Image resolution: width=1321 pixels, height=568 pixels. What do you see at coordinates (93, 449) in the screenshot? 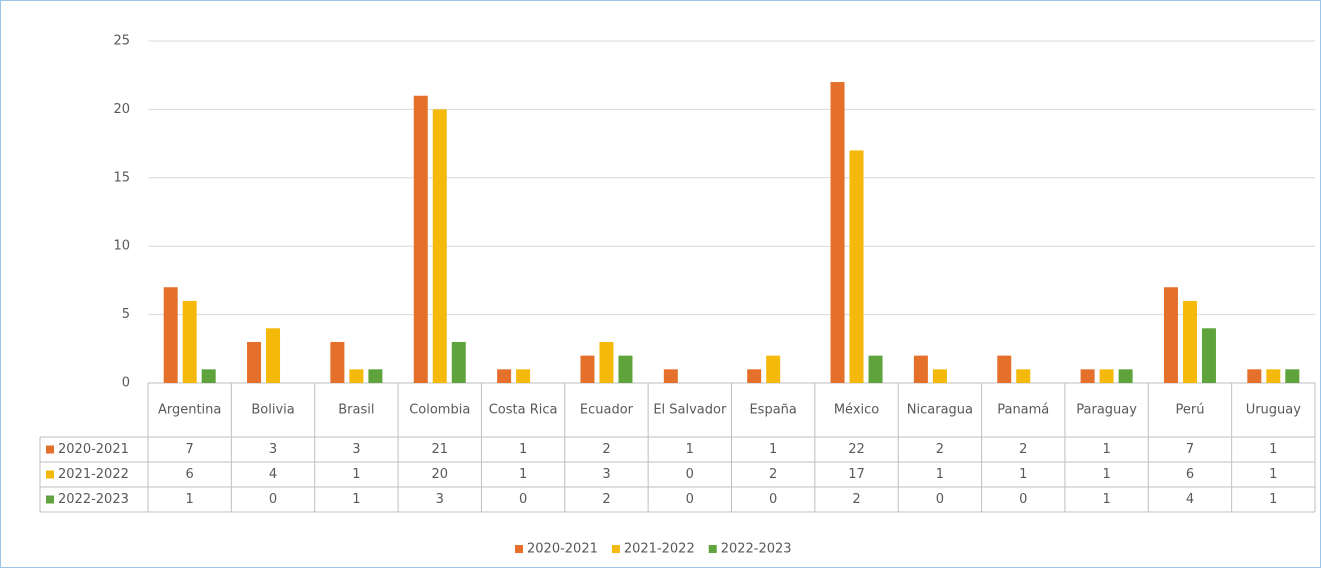
I see `row-label: 2020-2021` at bounding box center [93, 449].